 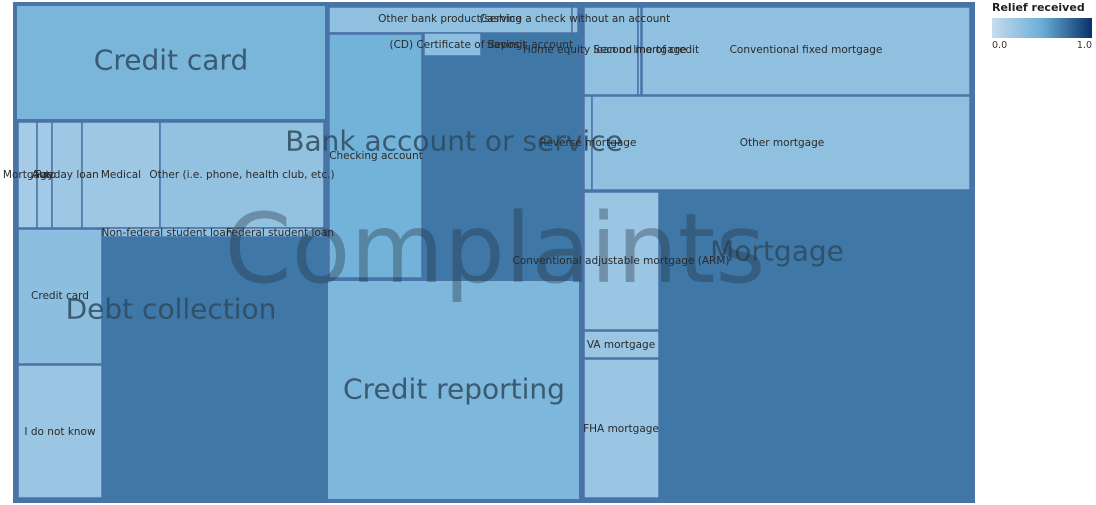 I want to click on group-label-credit-reporting: Credit reporting, so click(x=454, y=389).